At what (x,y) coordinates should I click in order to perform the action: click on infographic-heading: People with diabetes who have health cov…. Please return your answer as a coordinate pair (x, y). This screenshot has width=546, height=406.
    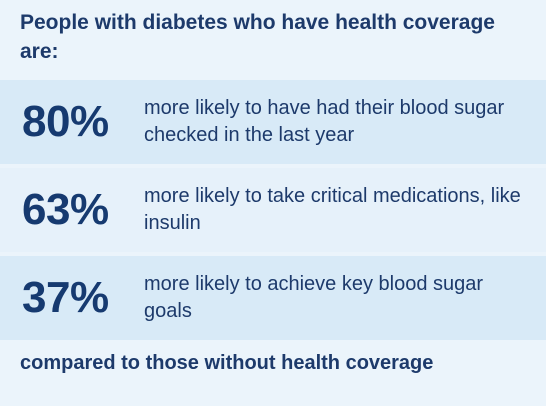
    Looking at the image, I should click on (257, 37).